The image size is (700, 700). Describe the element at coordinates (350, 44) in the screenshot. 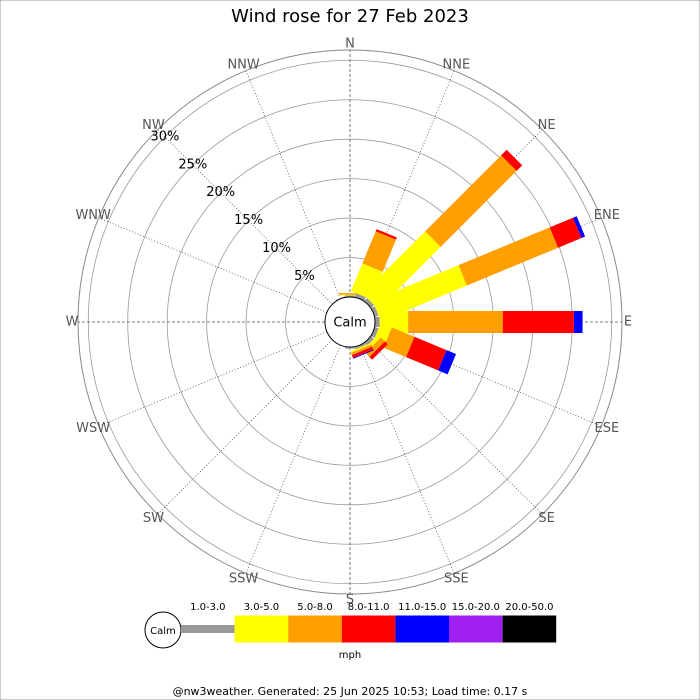

I see `direction-label: N` at that location.